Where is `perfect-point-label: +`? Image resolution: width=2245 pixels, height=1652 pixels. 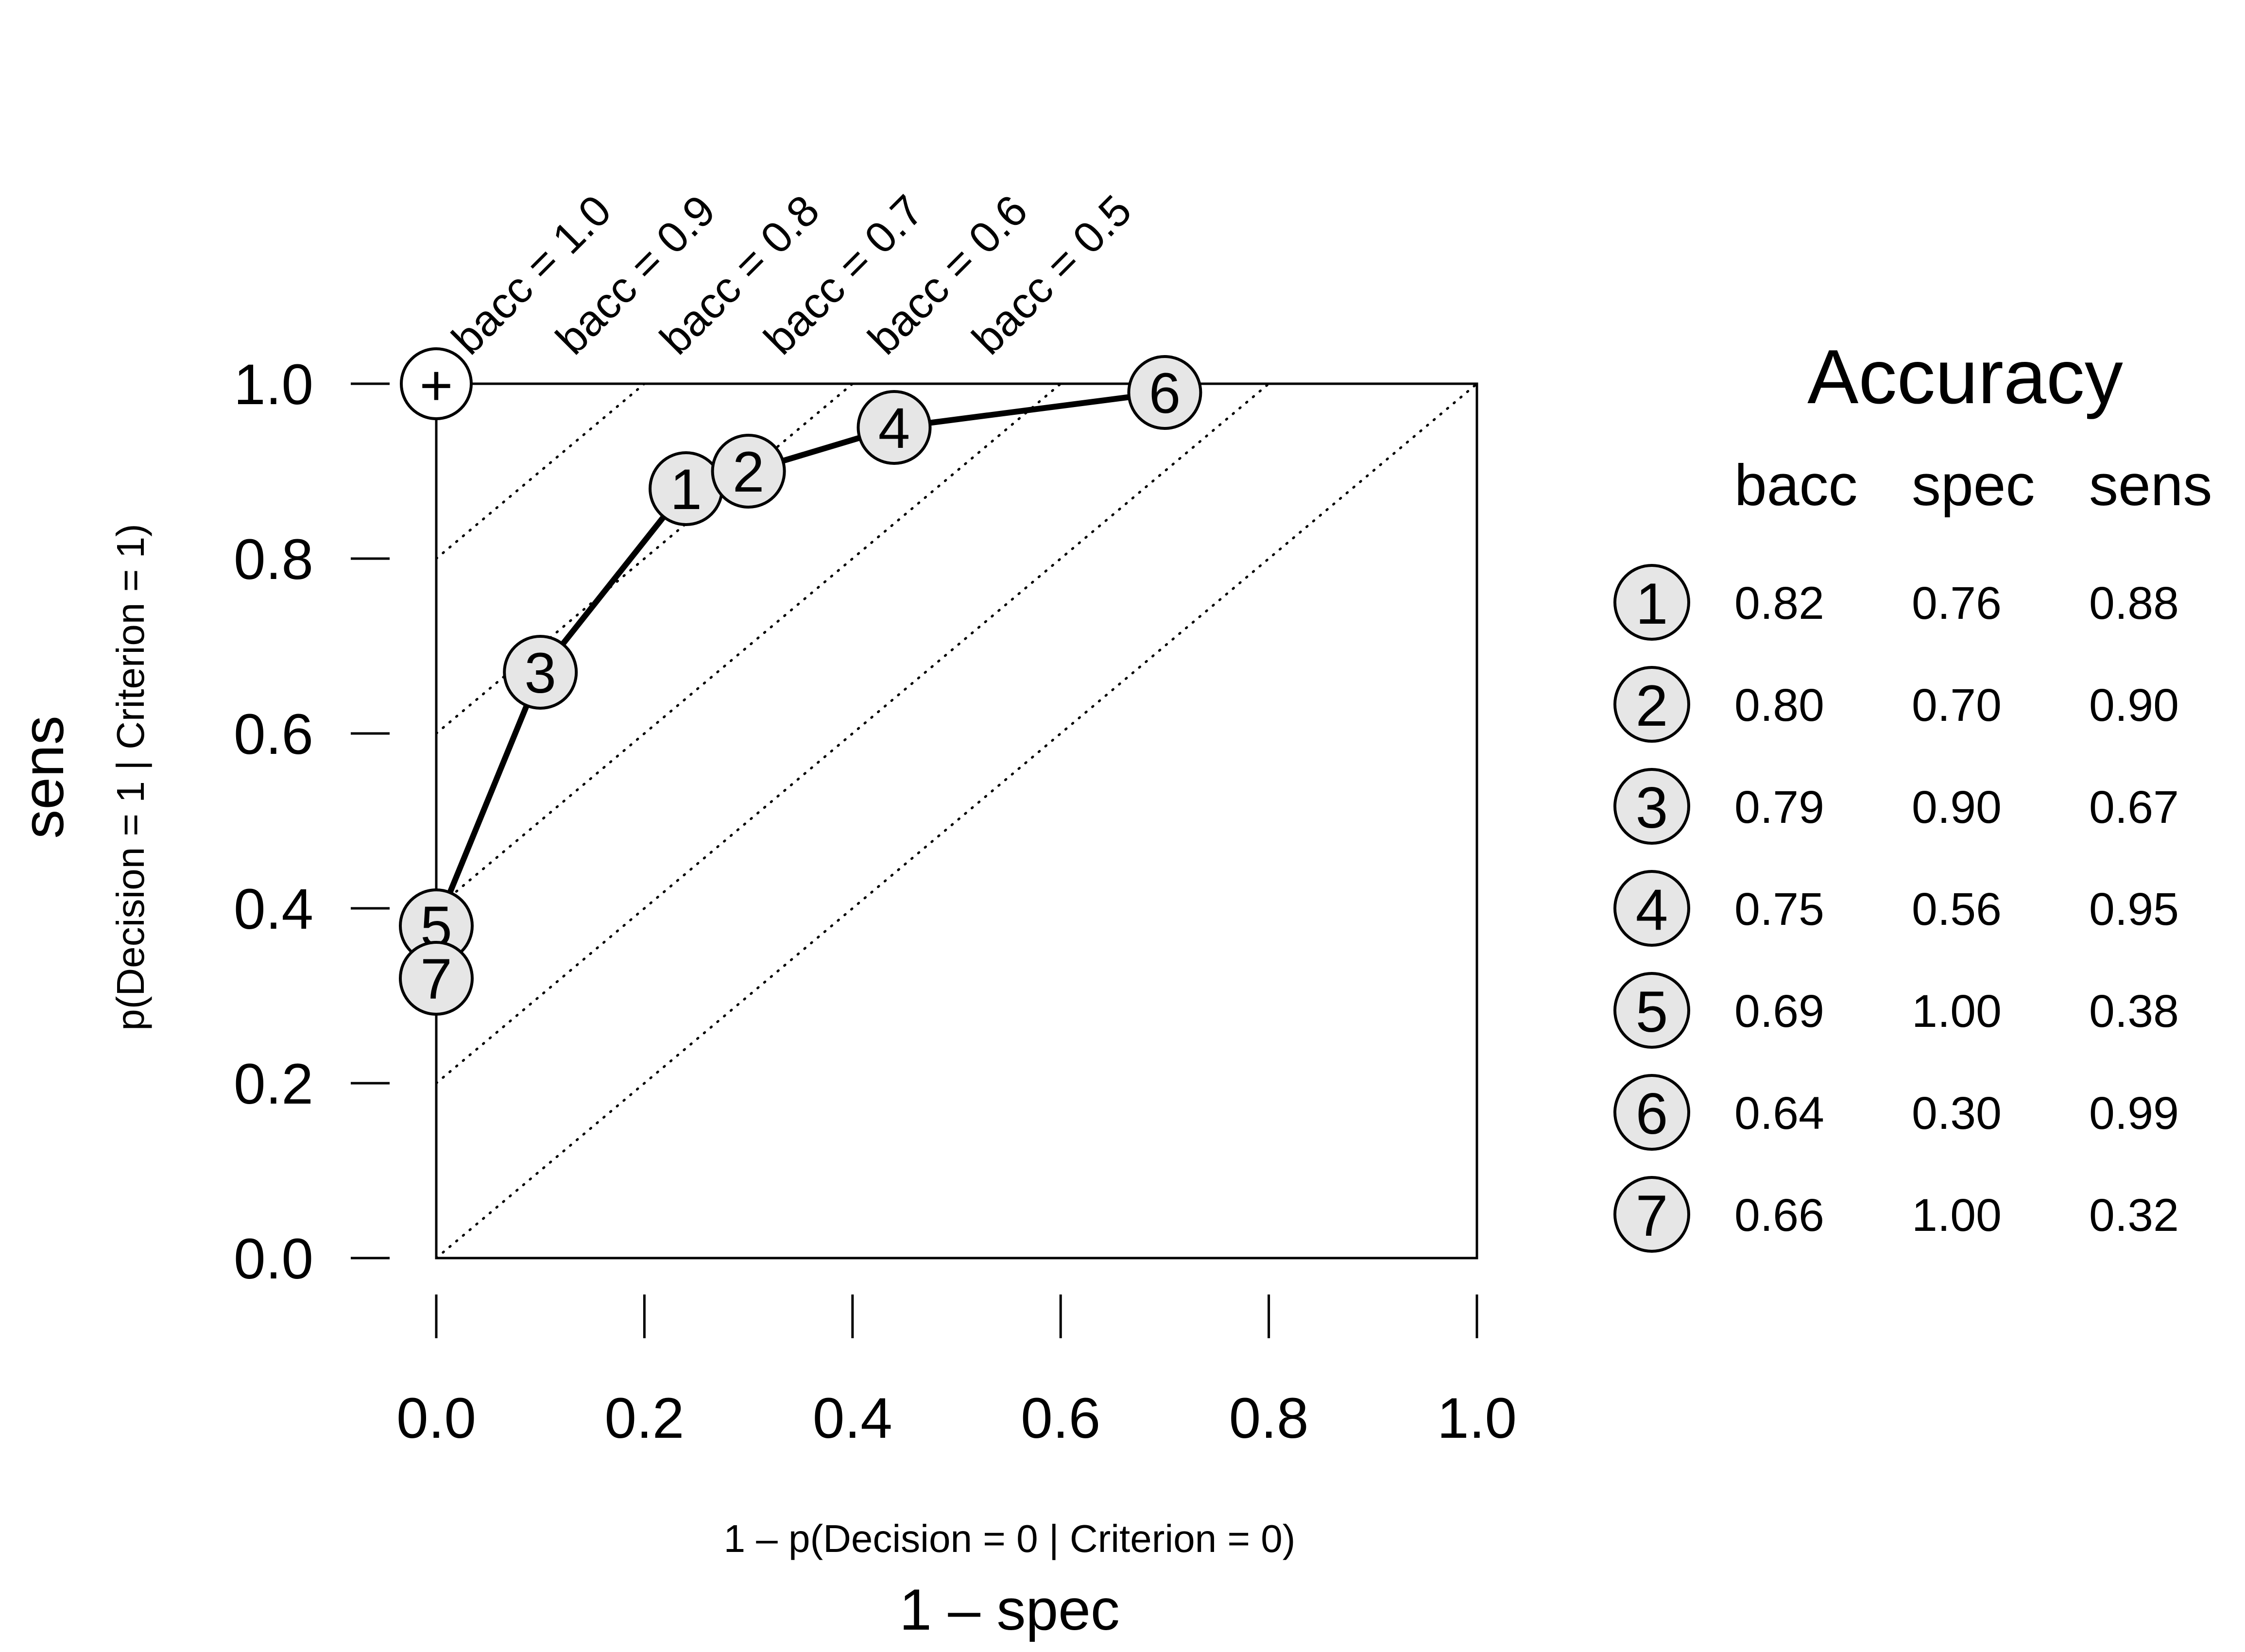 perfect-point-label: + is located at coordinates (436, 386).